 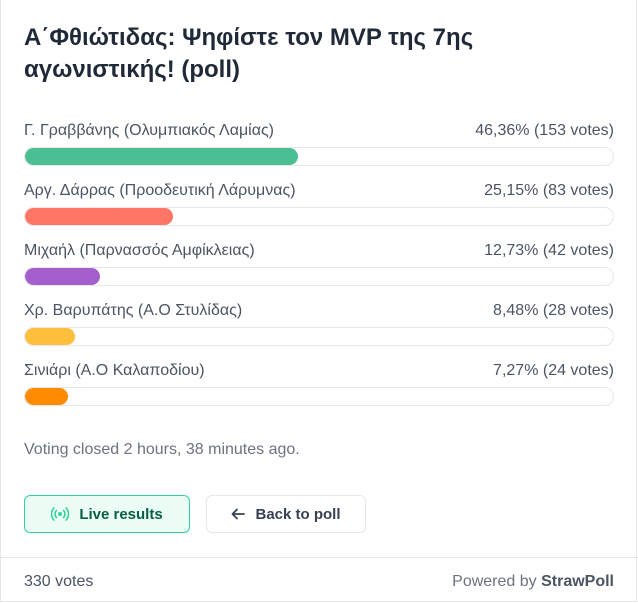 What do you see at coordinates (494, 581) in the screenshot?
I see `powered-by-label: Powered by` at bounding box center [494, 581].